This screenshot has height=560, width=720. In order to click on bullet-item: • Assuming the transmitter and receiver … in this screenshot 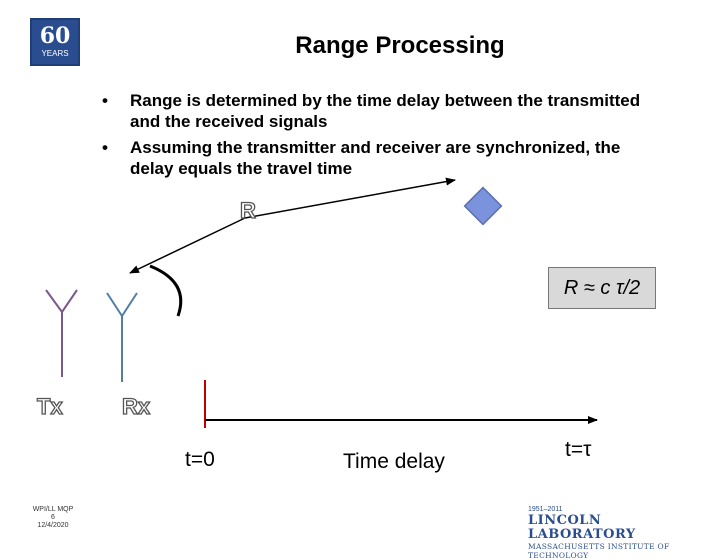, I will do `click(382, 158)`.